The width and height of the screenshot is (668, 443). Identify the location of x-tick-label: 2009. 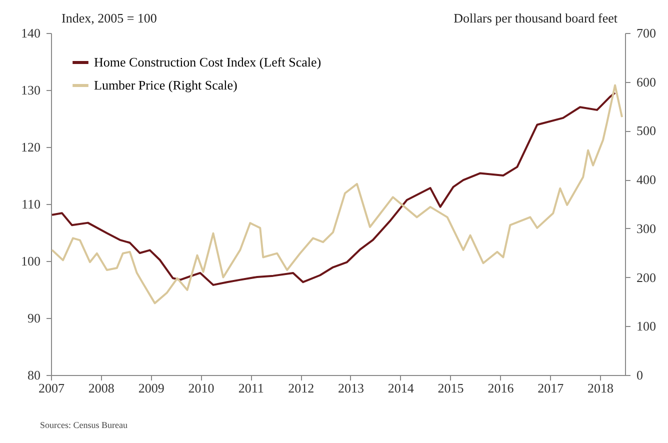
(151, 388).